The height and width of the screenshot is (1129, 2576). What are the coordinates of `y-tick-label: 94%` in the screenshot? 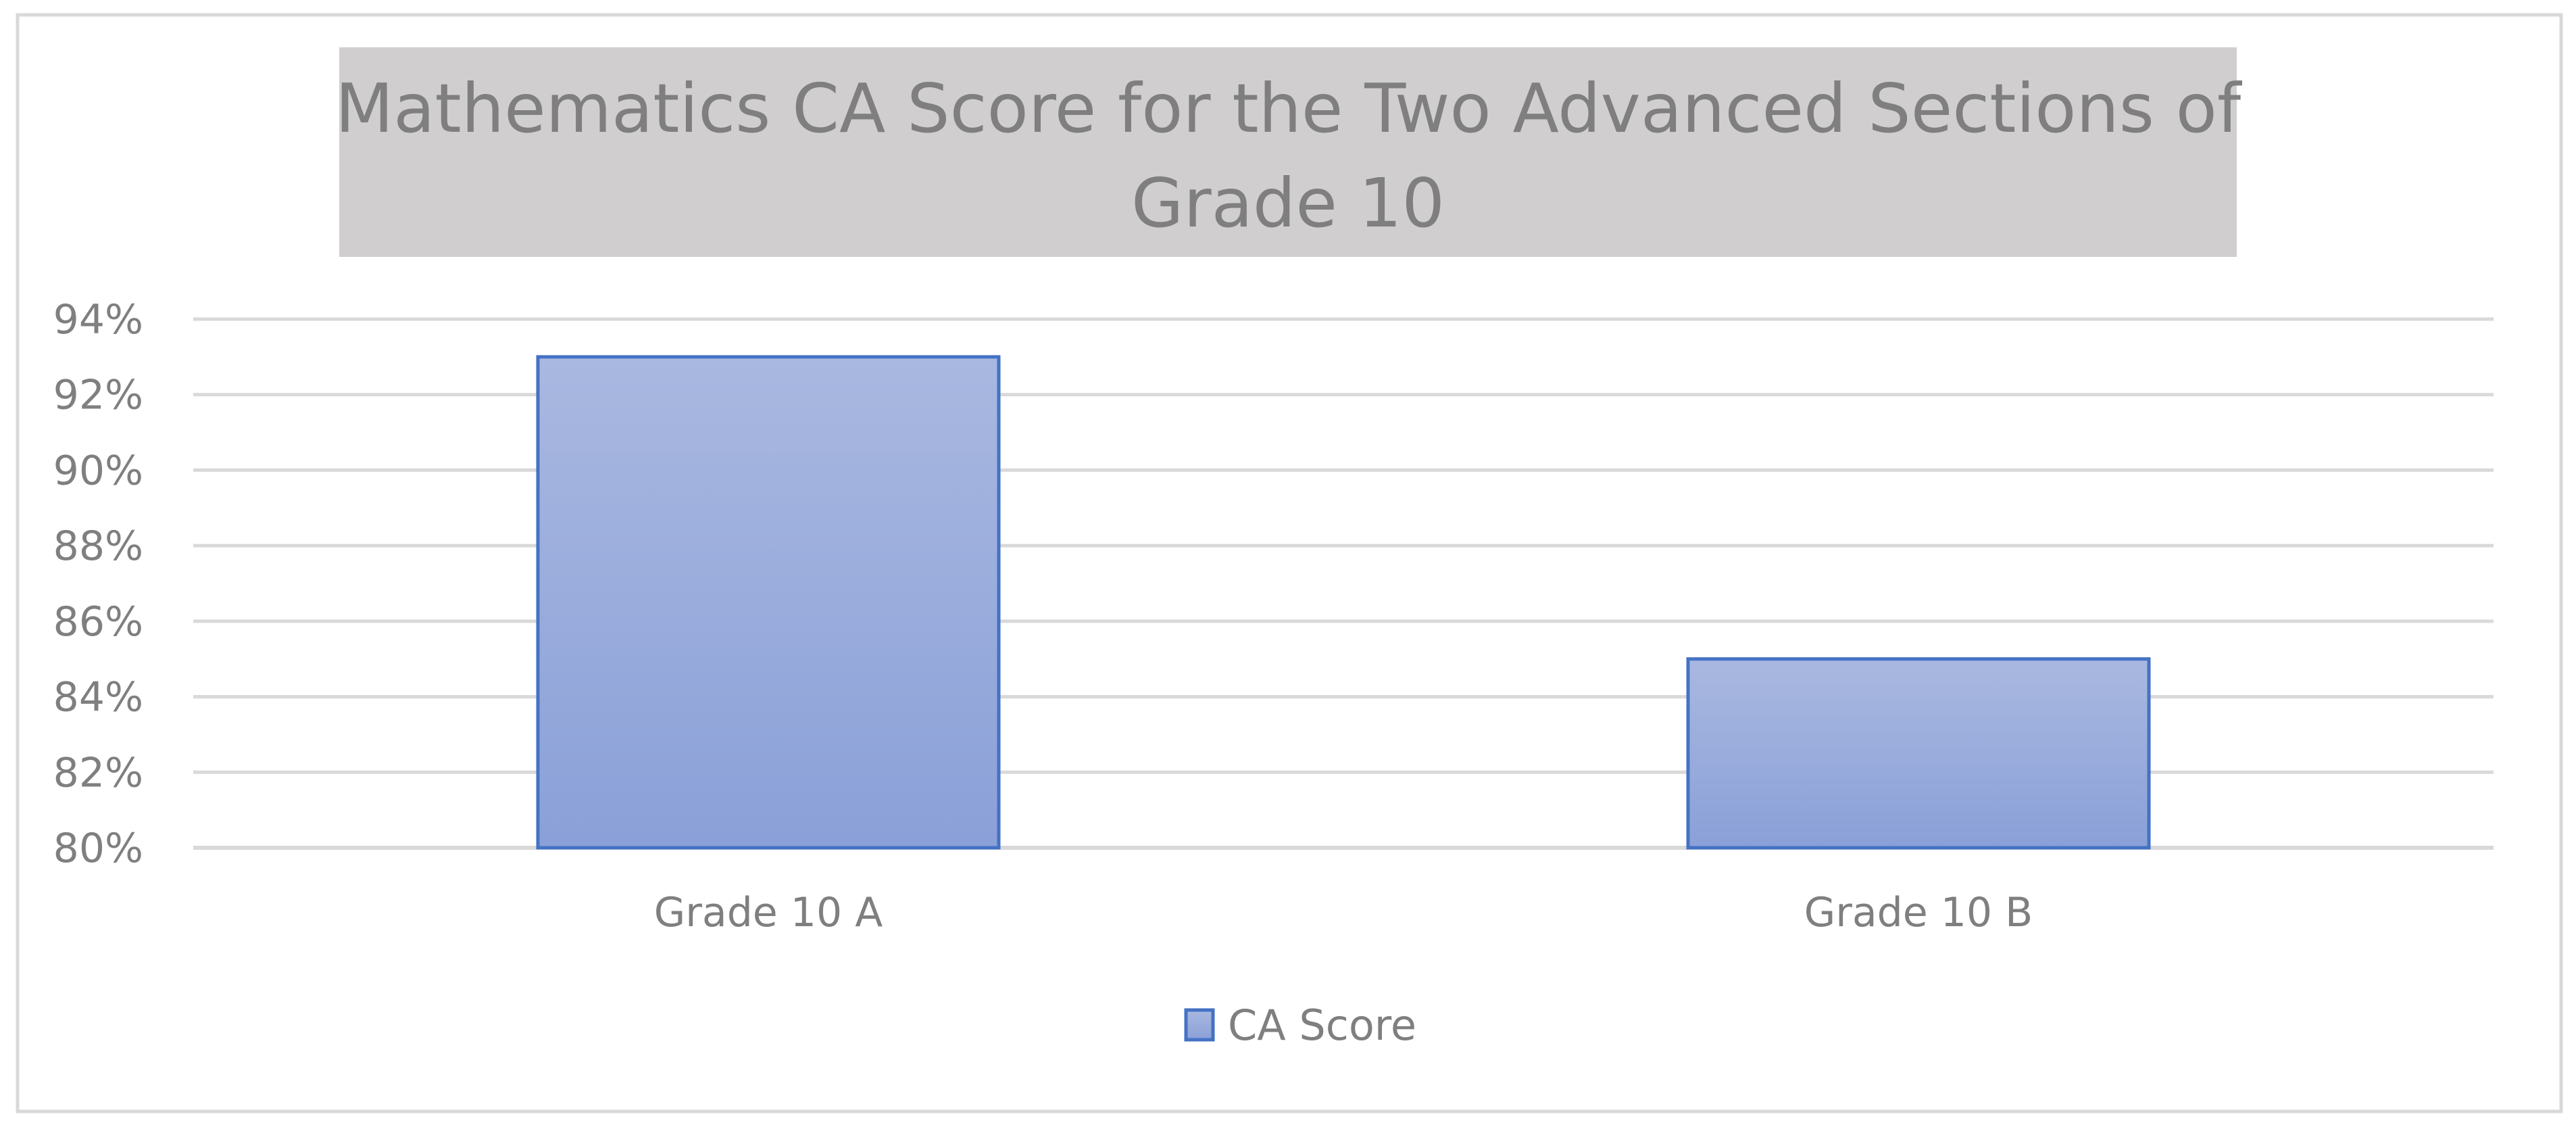 It's located at (98, 319).